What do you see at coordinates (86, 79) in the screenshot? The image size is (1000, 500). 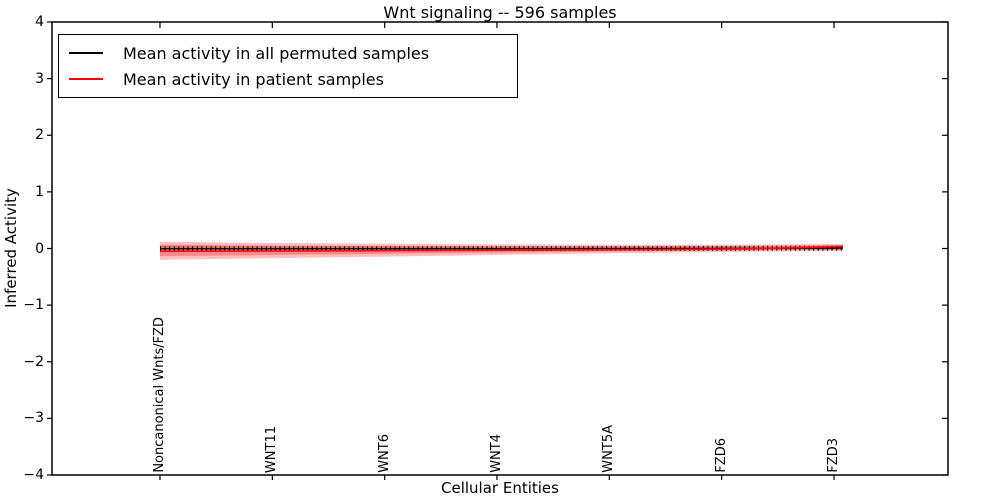 I see `legend-line-patient-icon` at bounding box center [86, 79].